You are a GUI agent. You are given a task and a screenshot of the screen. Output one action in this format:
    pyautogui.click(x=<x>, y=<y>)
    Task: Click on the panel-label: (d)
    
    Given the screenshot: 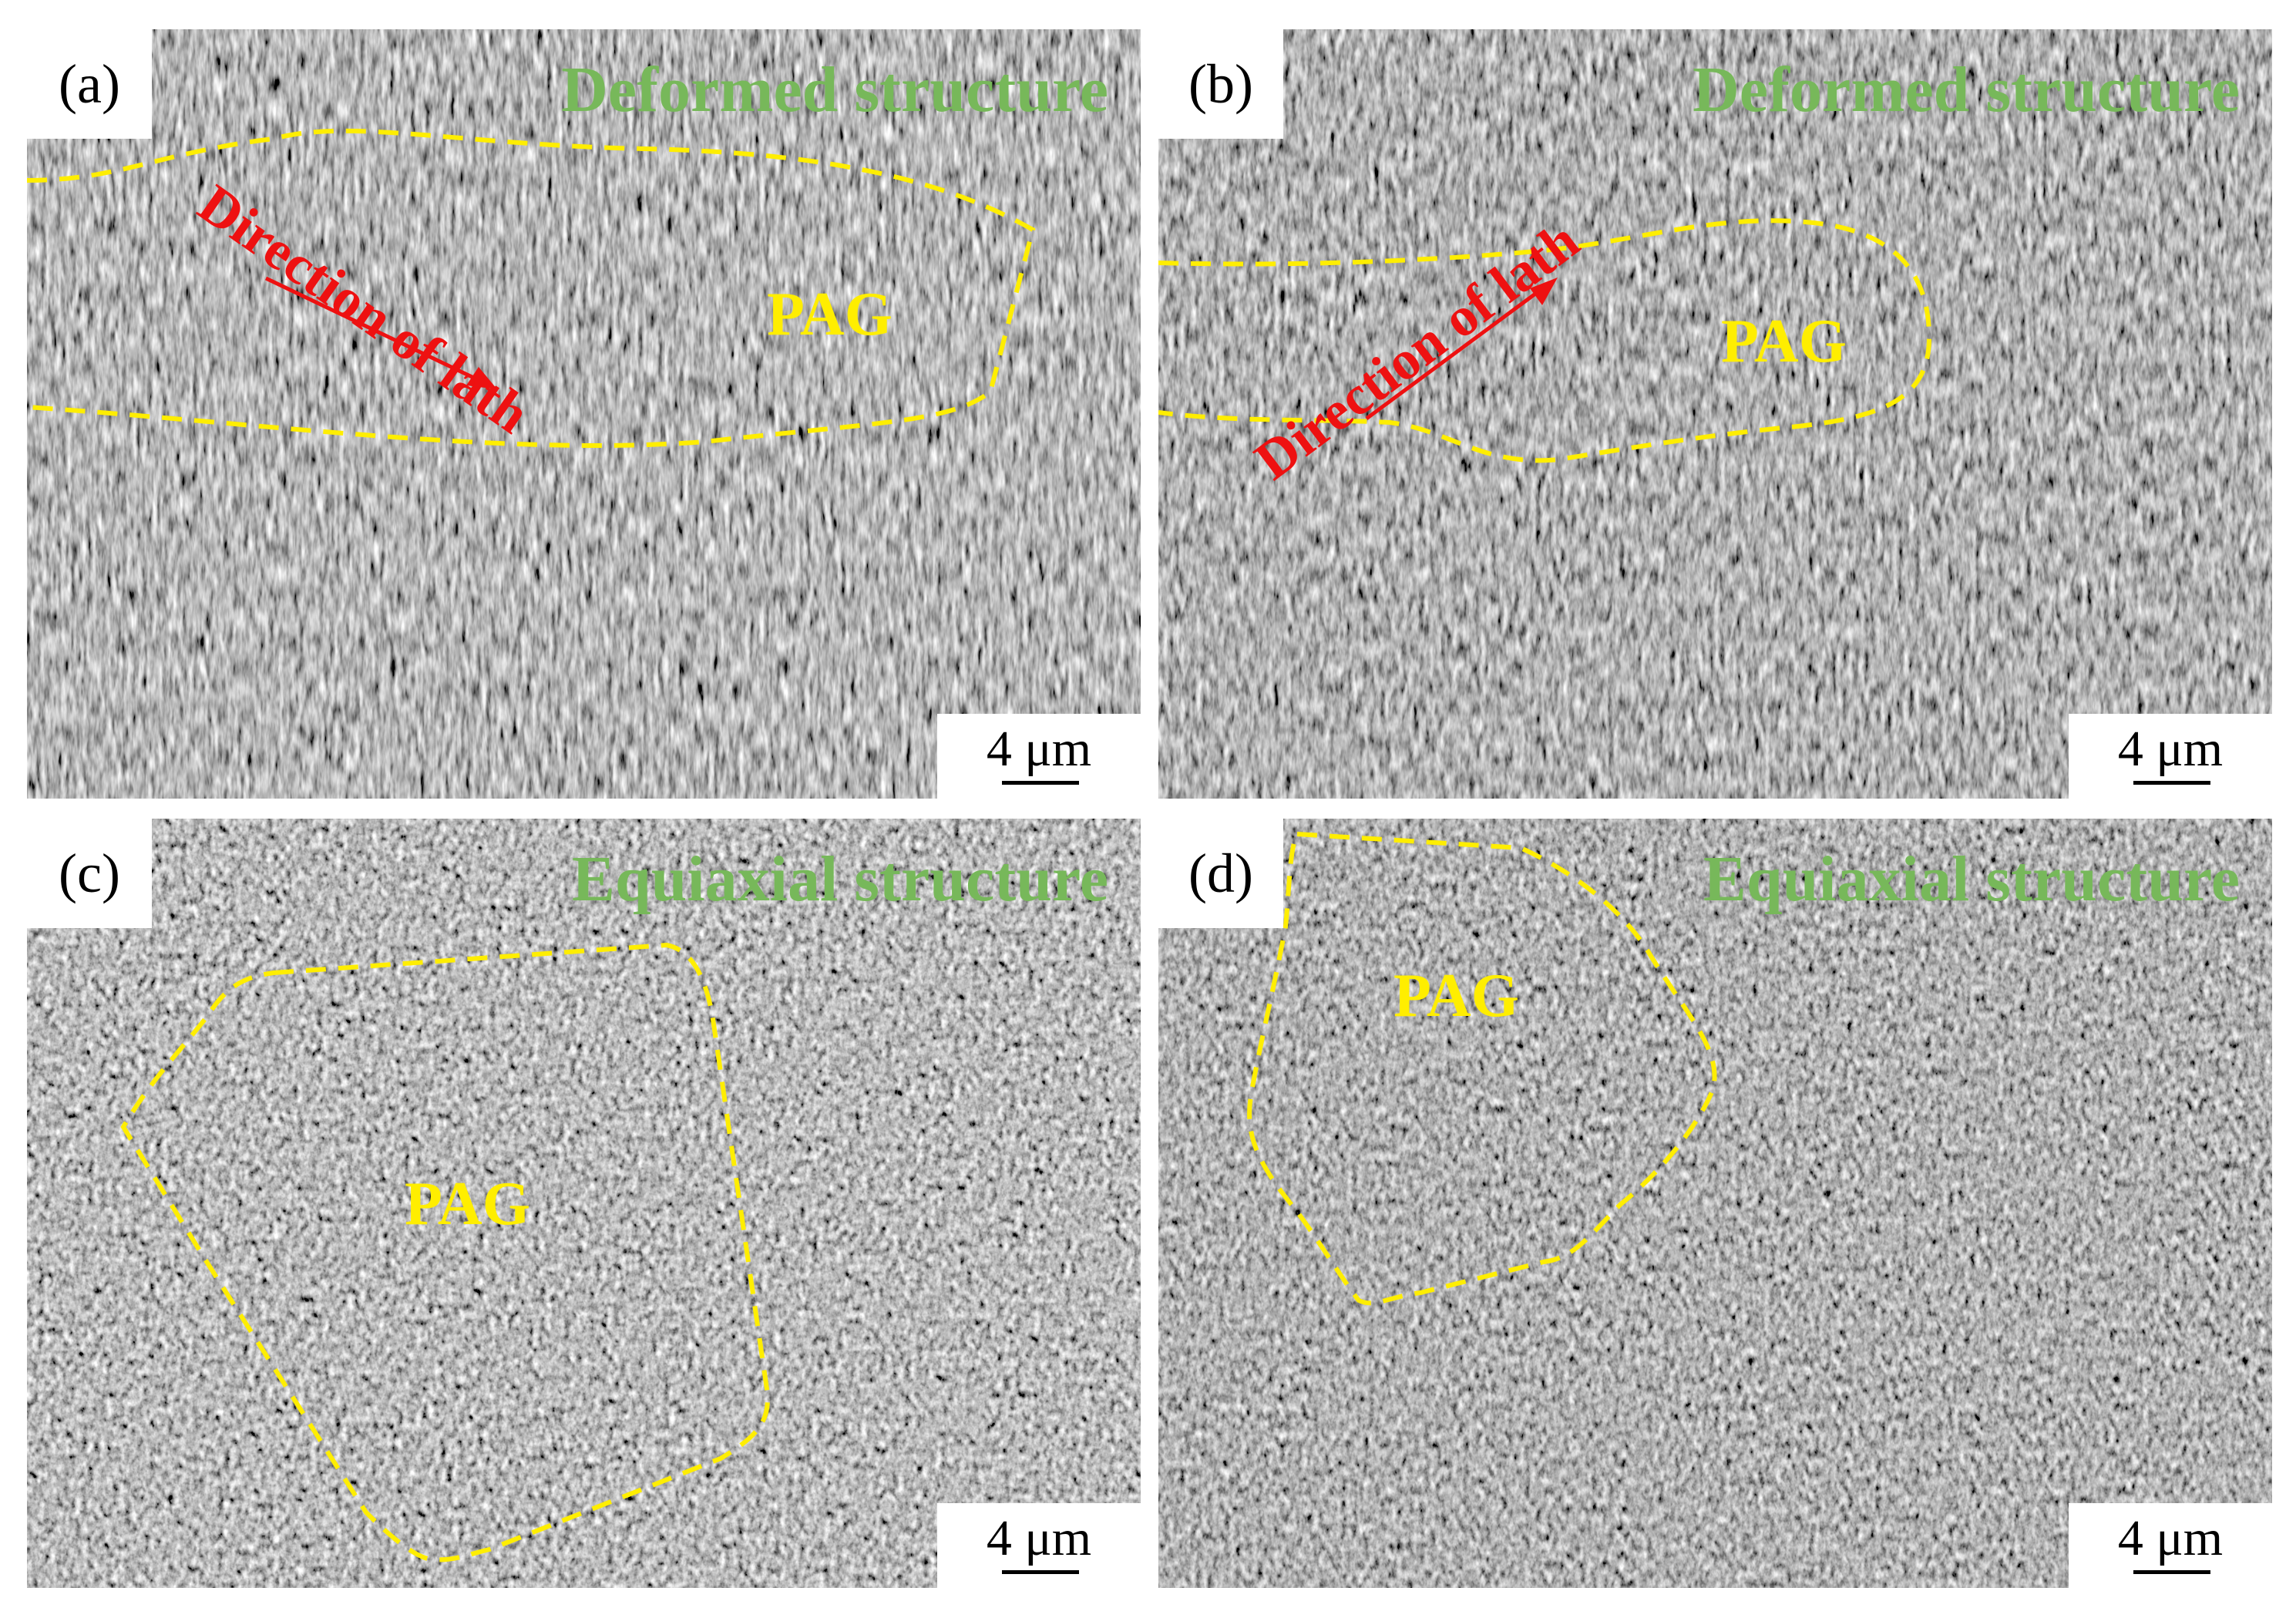 What is the action you would take?
    pyautogui.click(x=1220, y=873)
    